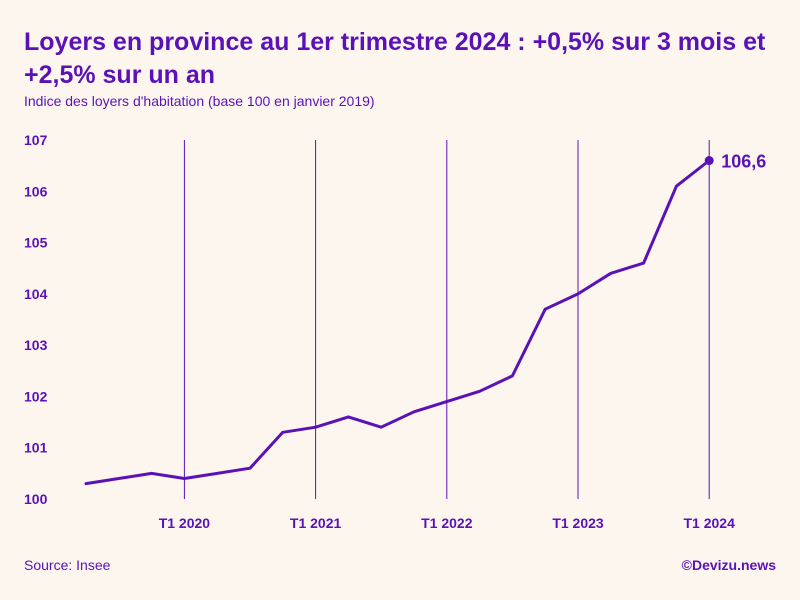 Image resolution: width=800 pixels, height=600 pixels. Describe the element at coordinates (36, 243) in the screenshot. I see `y-tick-label: 105` at that location.